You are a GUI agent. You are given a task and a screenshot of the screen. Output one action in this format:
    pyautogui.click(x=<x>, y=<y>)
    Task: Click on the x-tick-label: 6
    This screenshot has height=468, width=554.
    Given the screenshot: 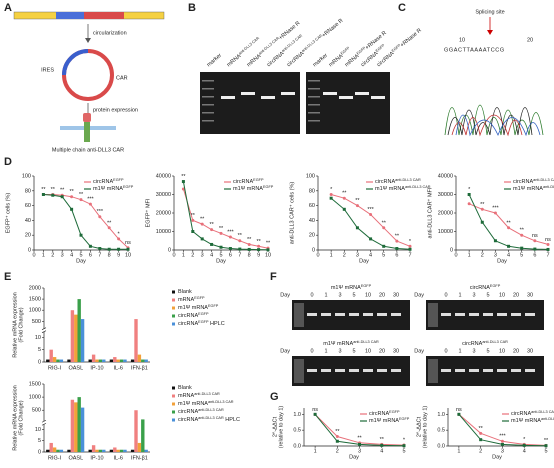 What is the action you would take?
    pyautogui.click(x=90, y=255)
    